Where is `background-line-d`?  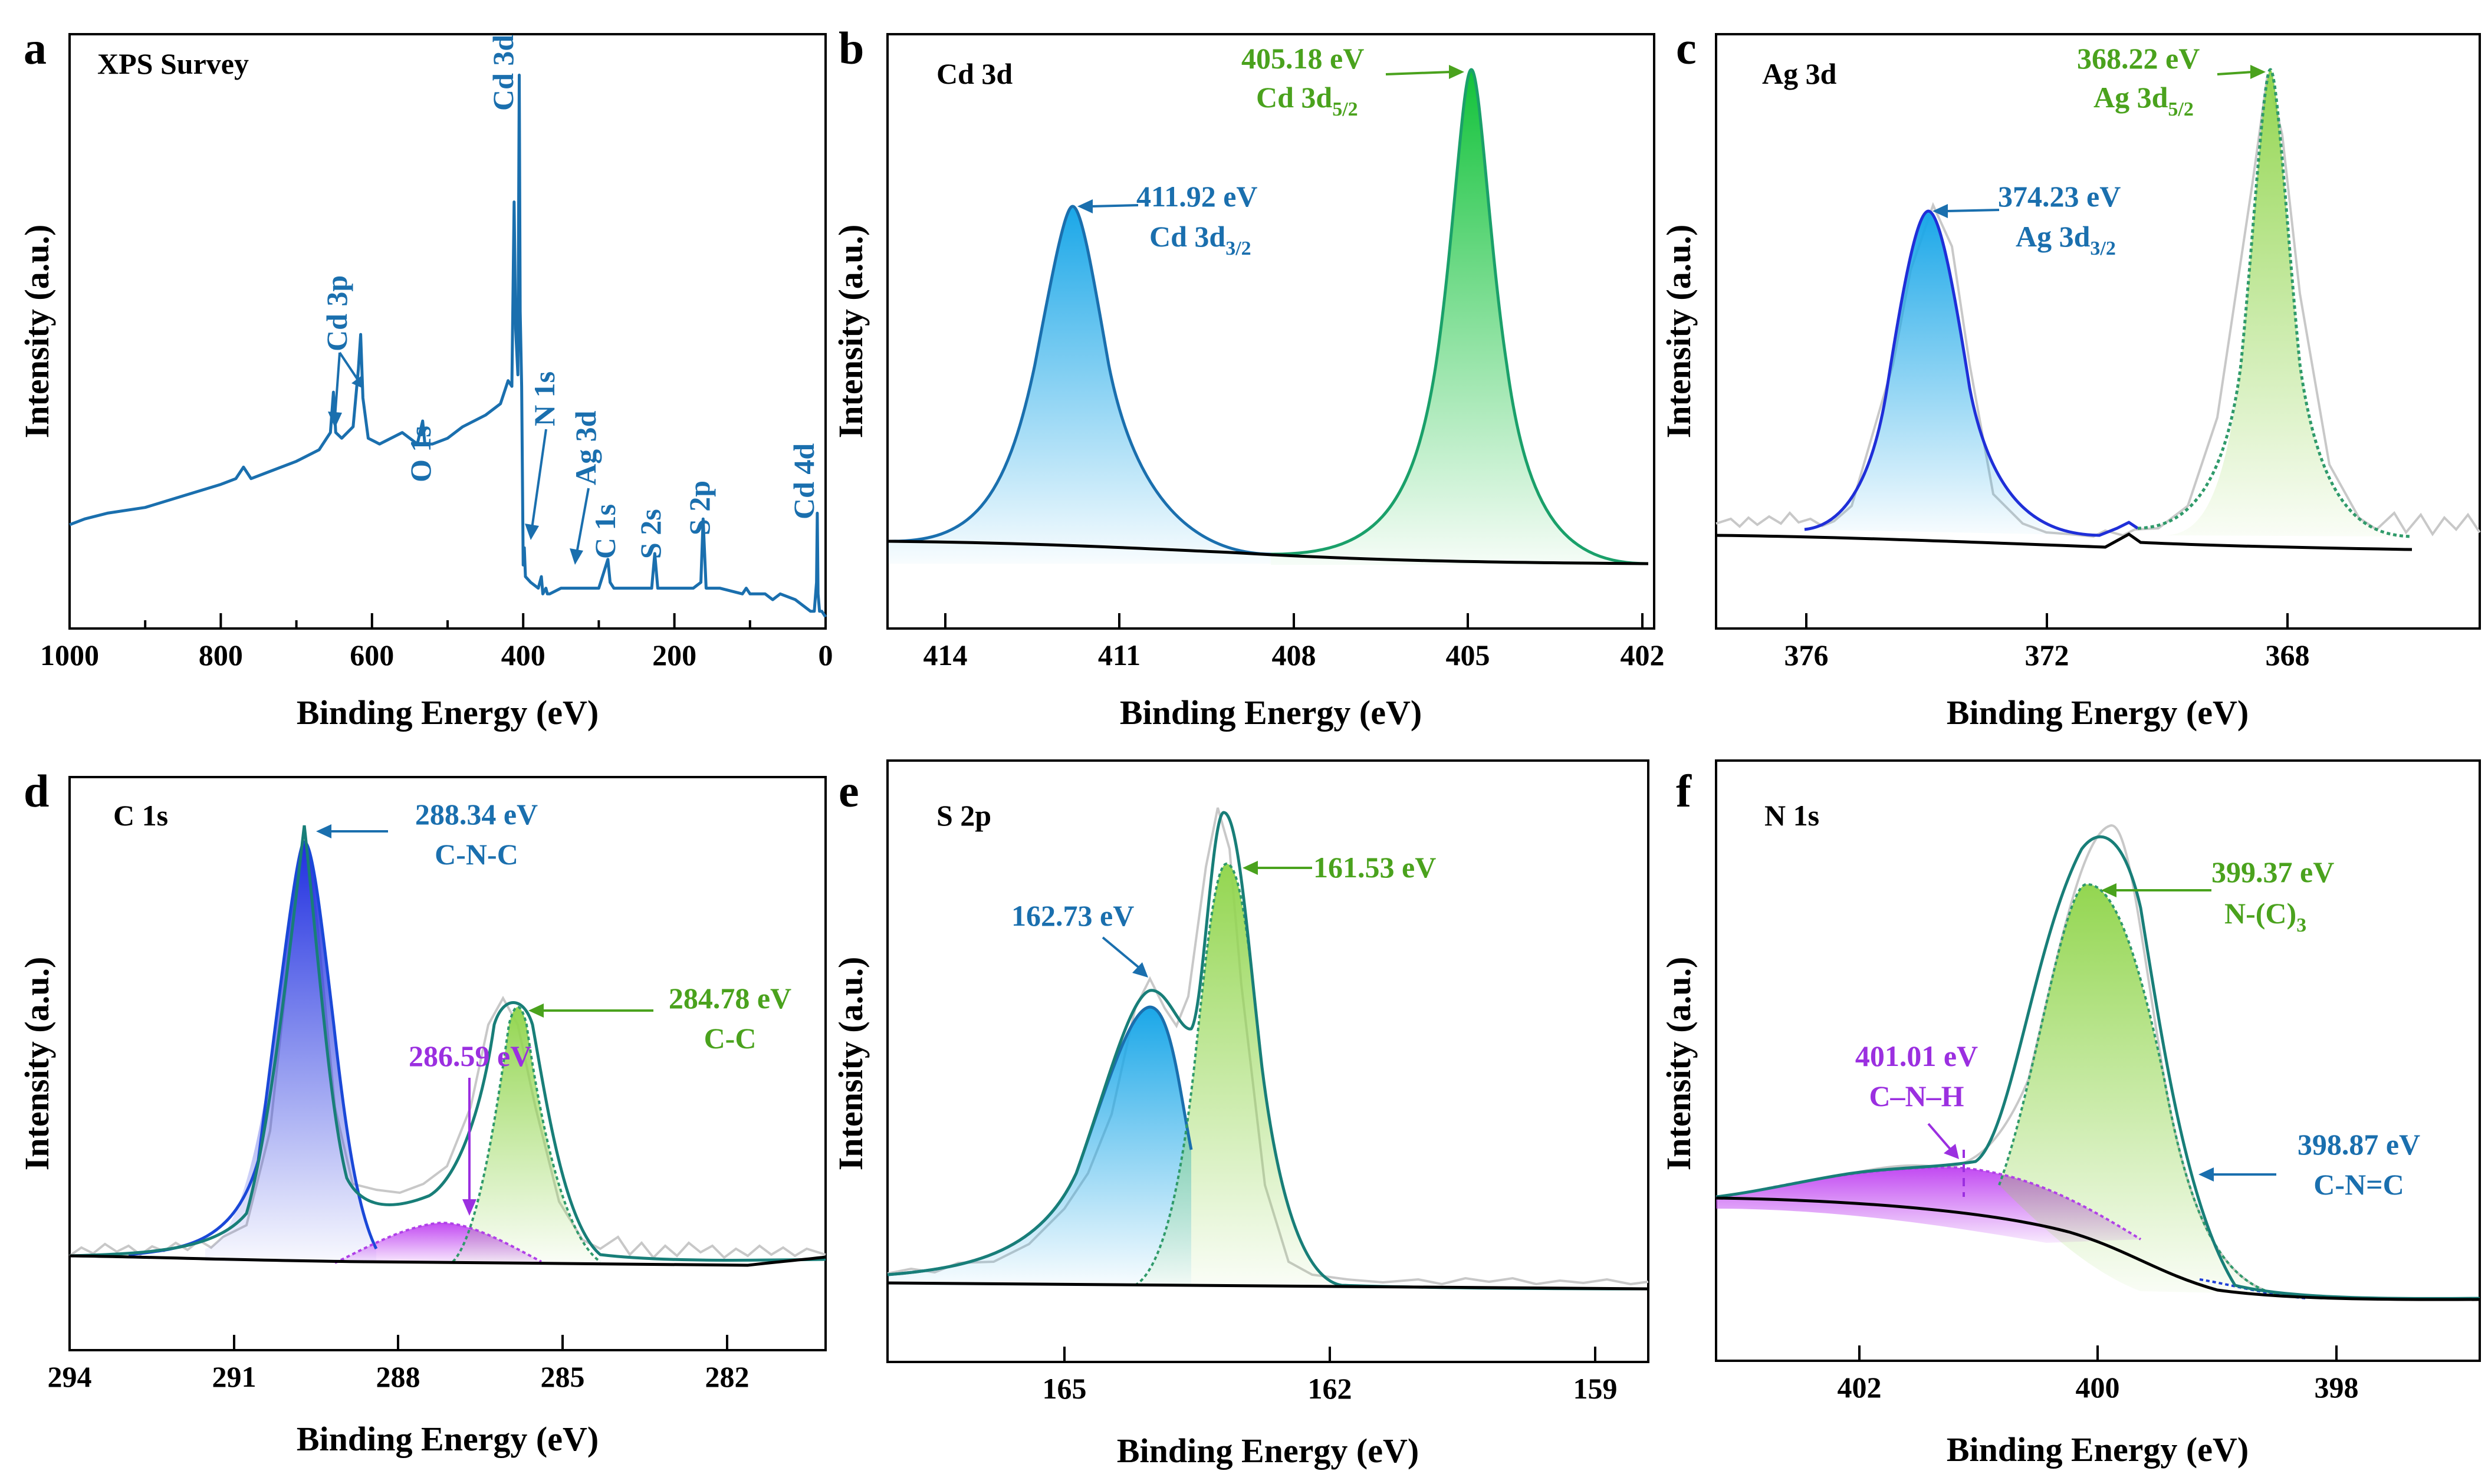
background-line-d is located at coordinates (447, 1260).